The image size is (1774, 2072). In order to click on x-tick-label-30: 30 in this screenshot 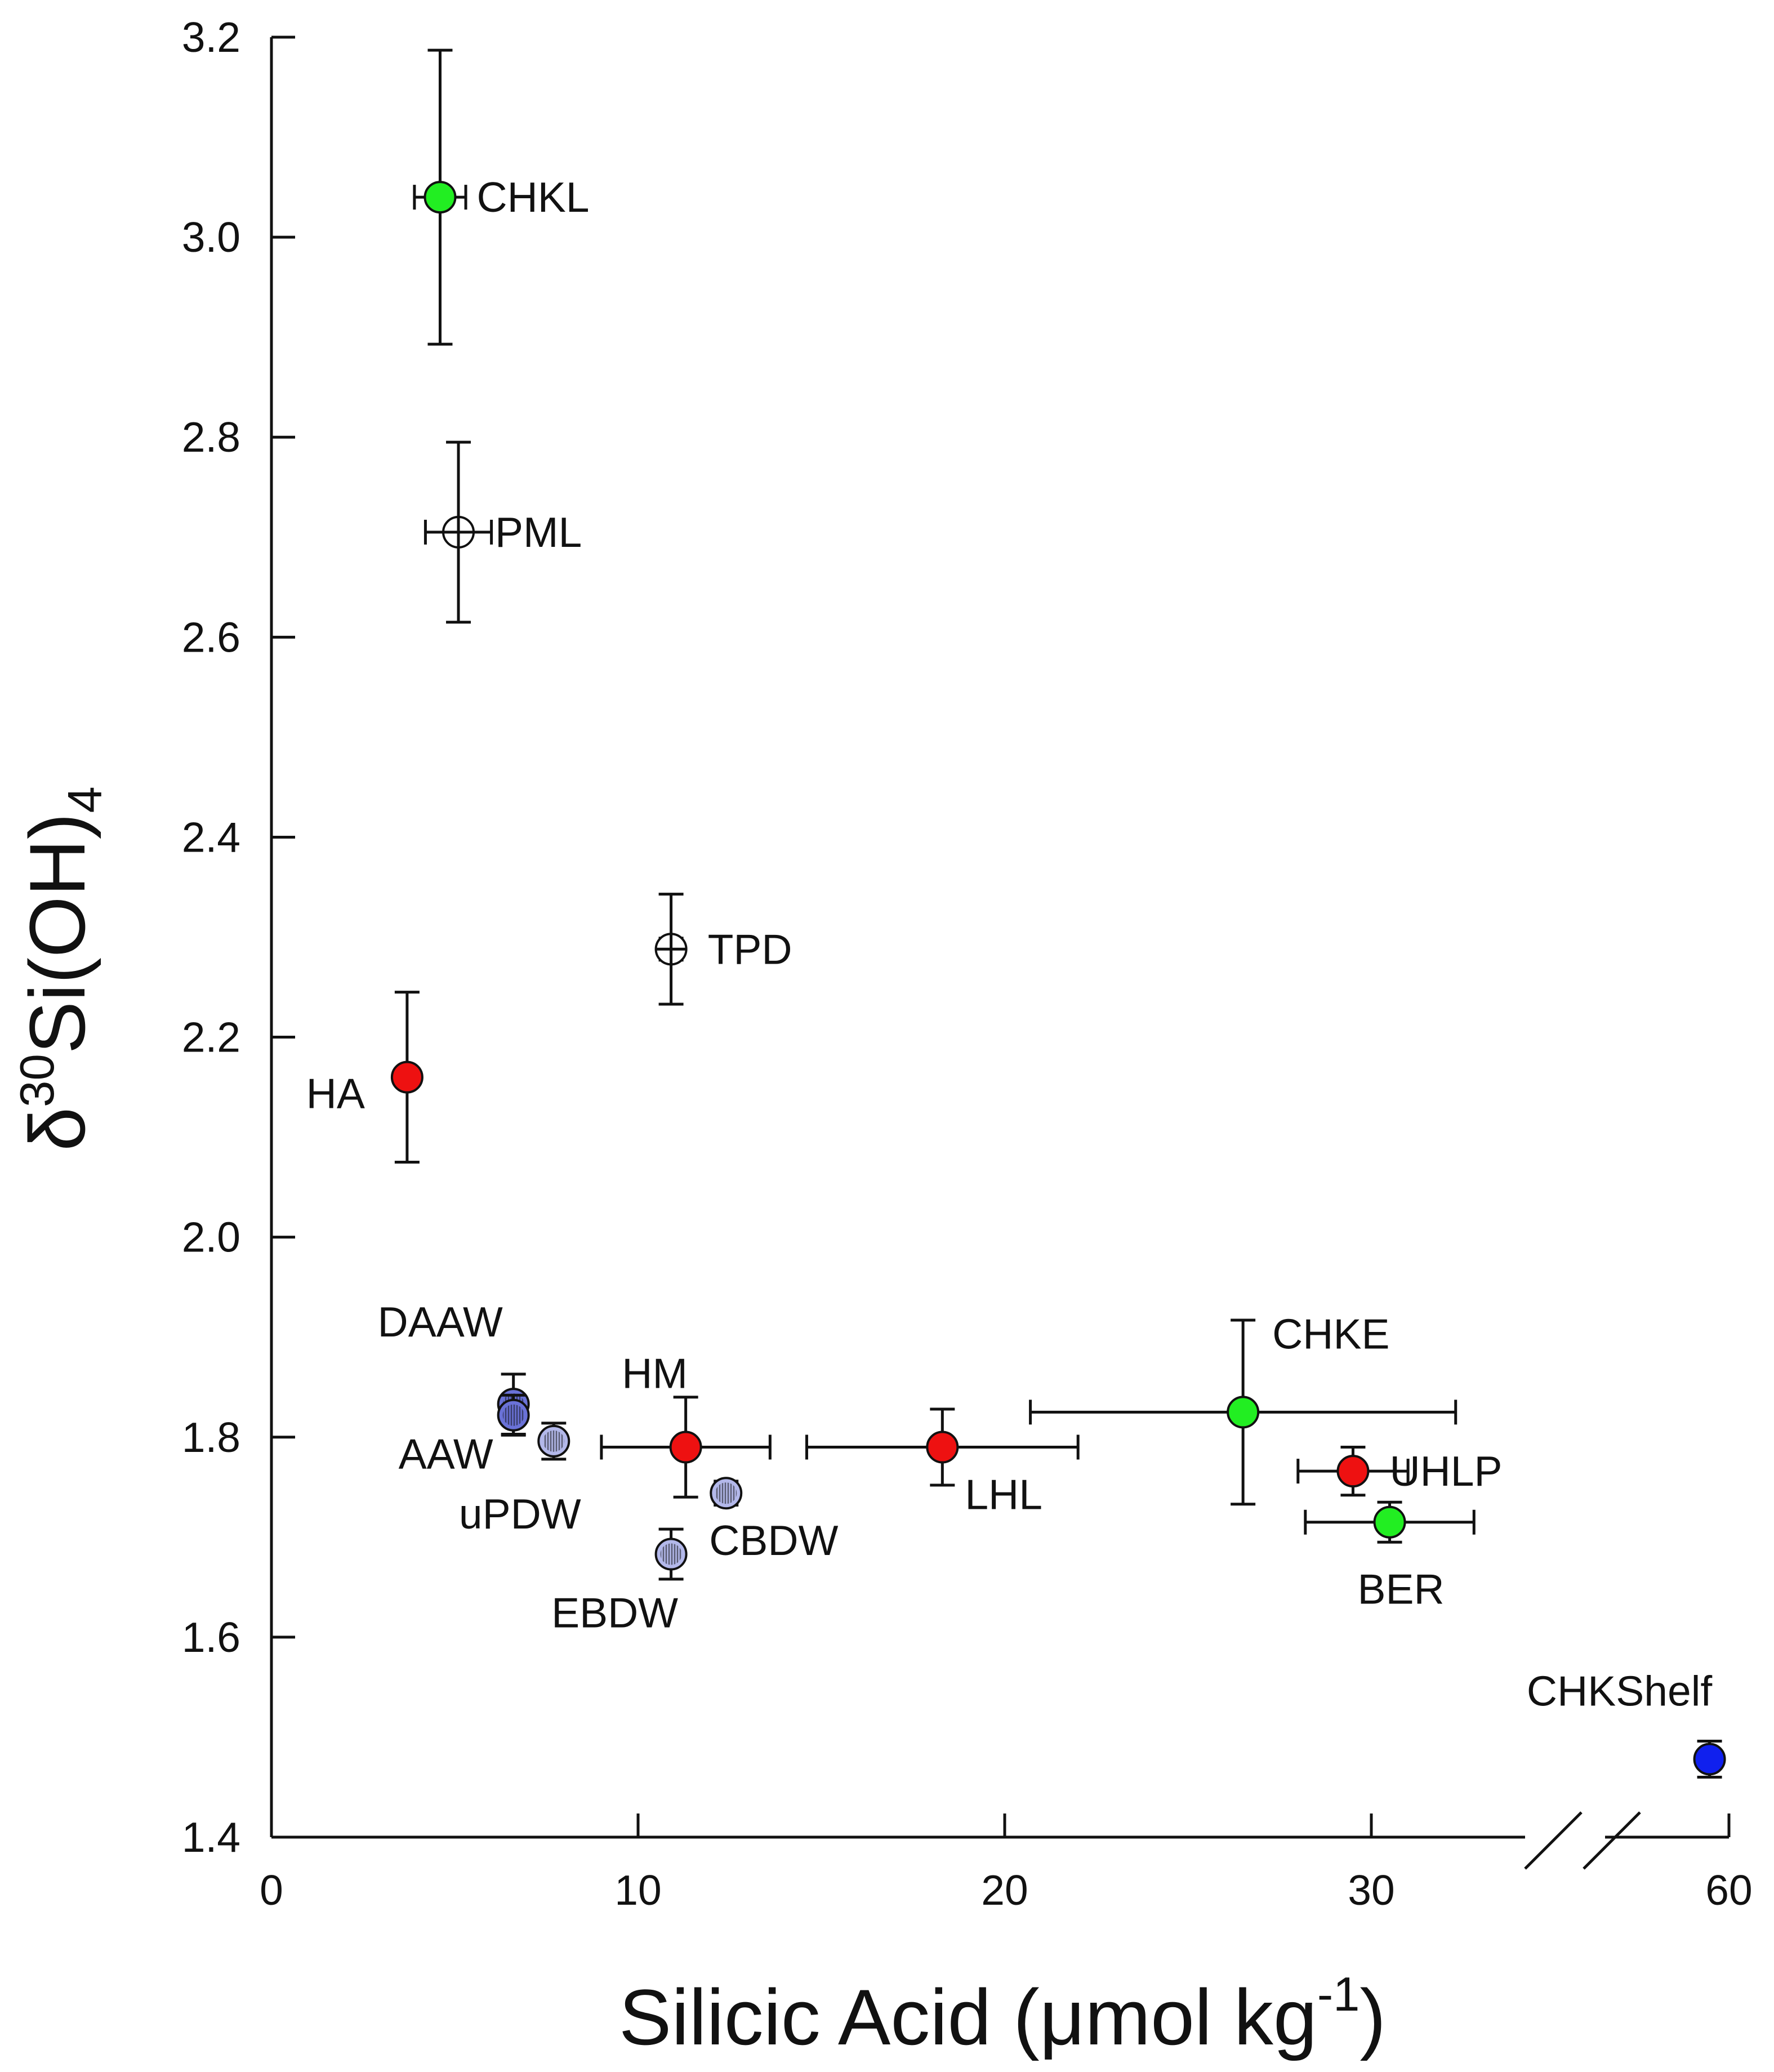, I will do `click(1371, 1890)`.